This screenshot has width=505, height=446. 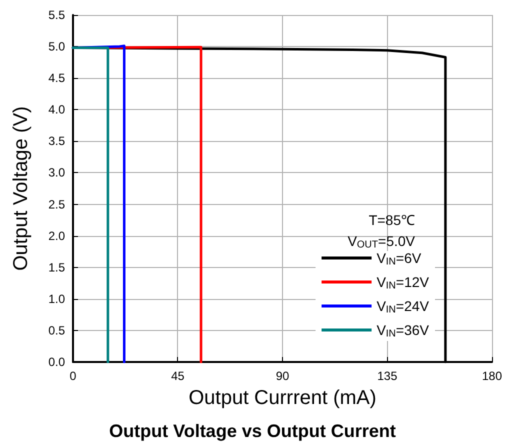 What do you see at coordinates (57, 299) in the screenshot?
I see `y-tick-label: 1.0` at bounding box center [57, 299].